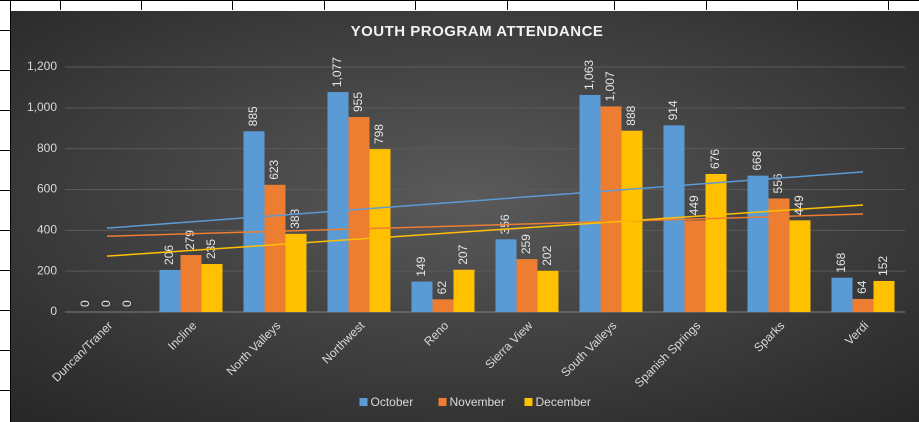  Describe the element at coordinates (47, 189) in the screenshot. I see `y-tick-label: 600` at that location.